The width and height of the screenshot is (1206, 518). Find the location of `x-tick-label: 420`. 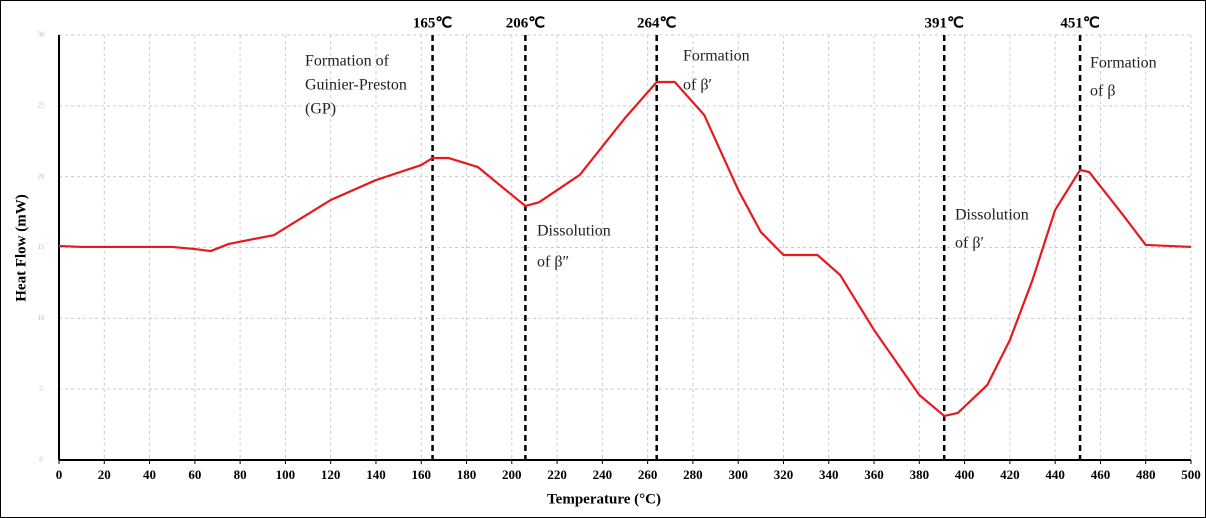

x-tick-label: 420 is located at coordinates (1010, 474).